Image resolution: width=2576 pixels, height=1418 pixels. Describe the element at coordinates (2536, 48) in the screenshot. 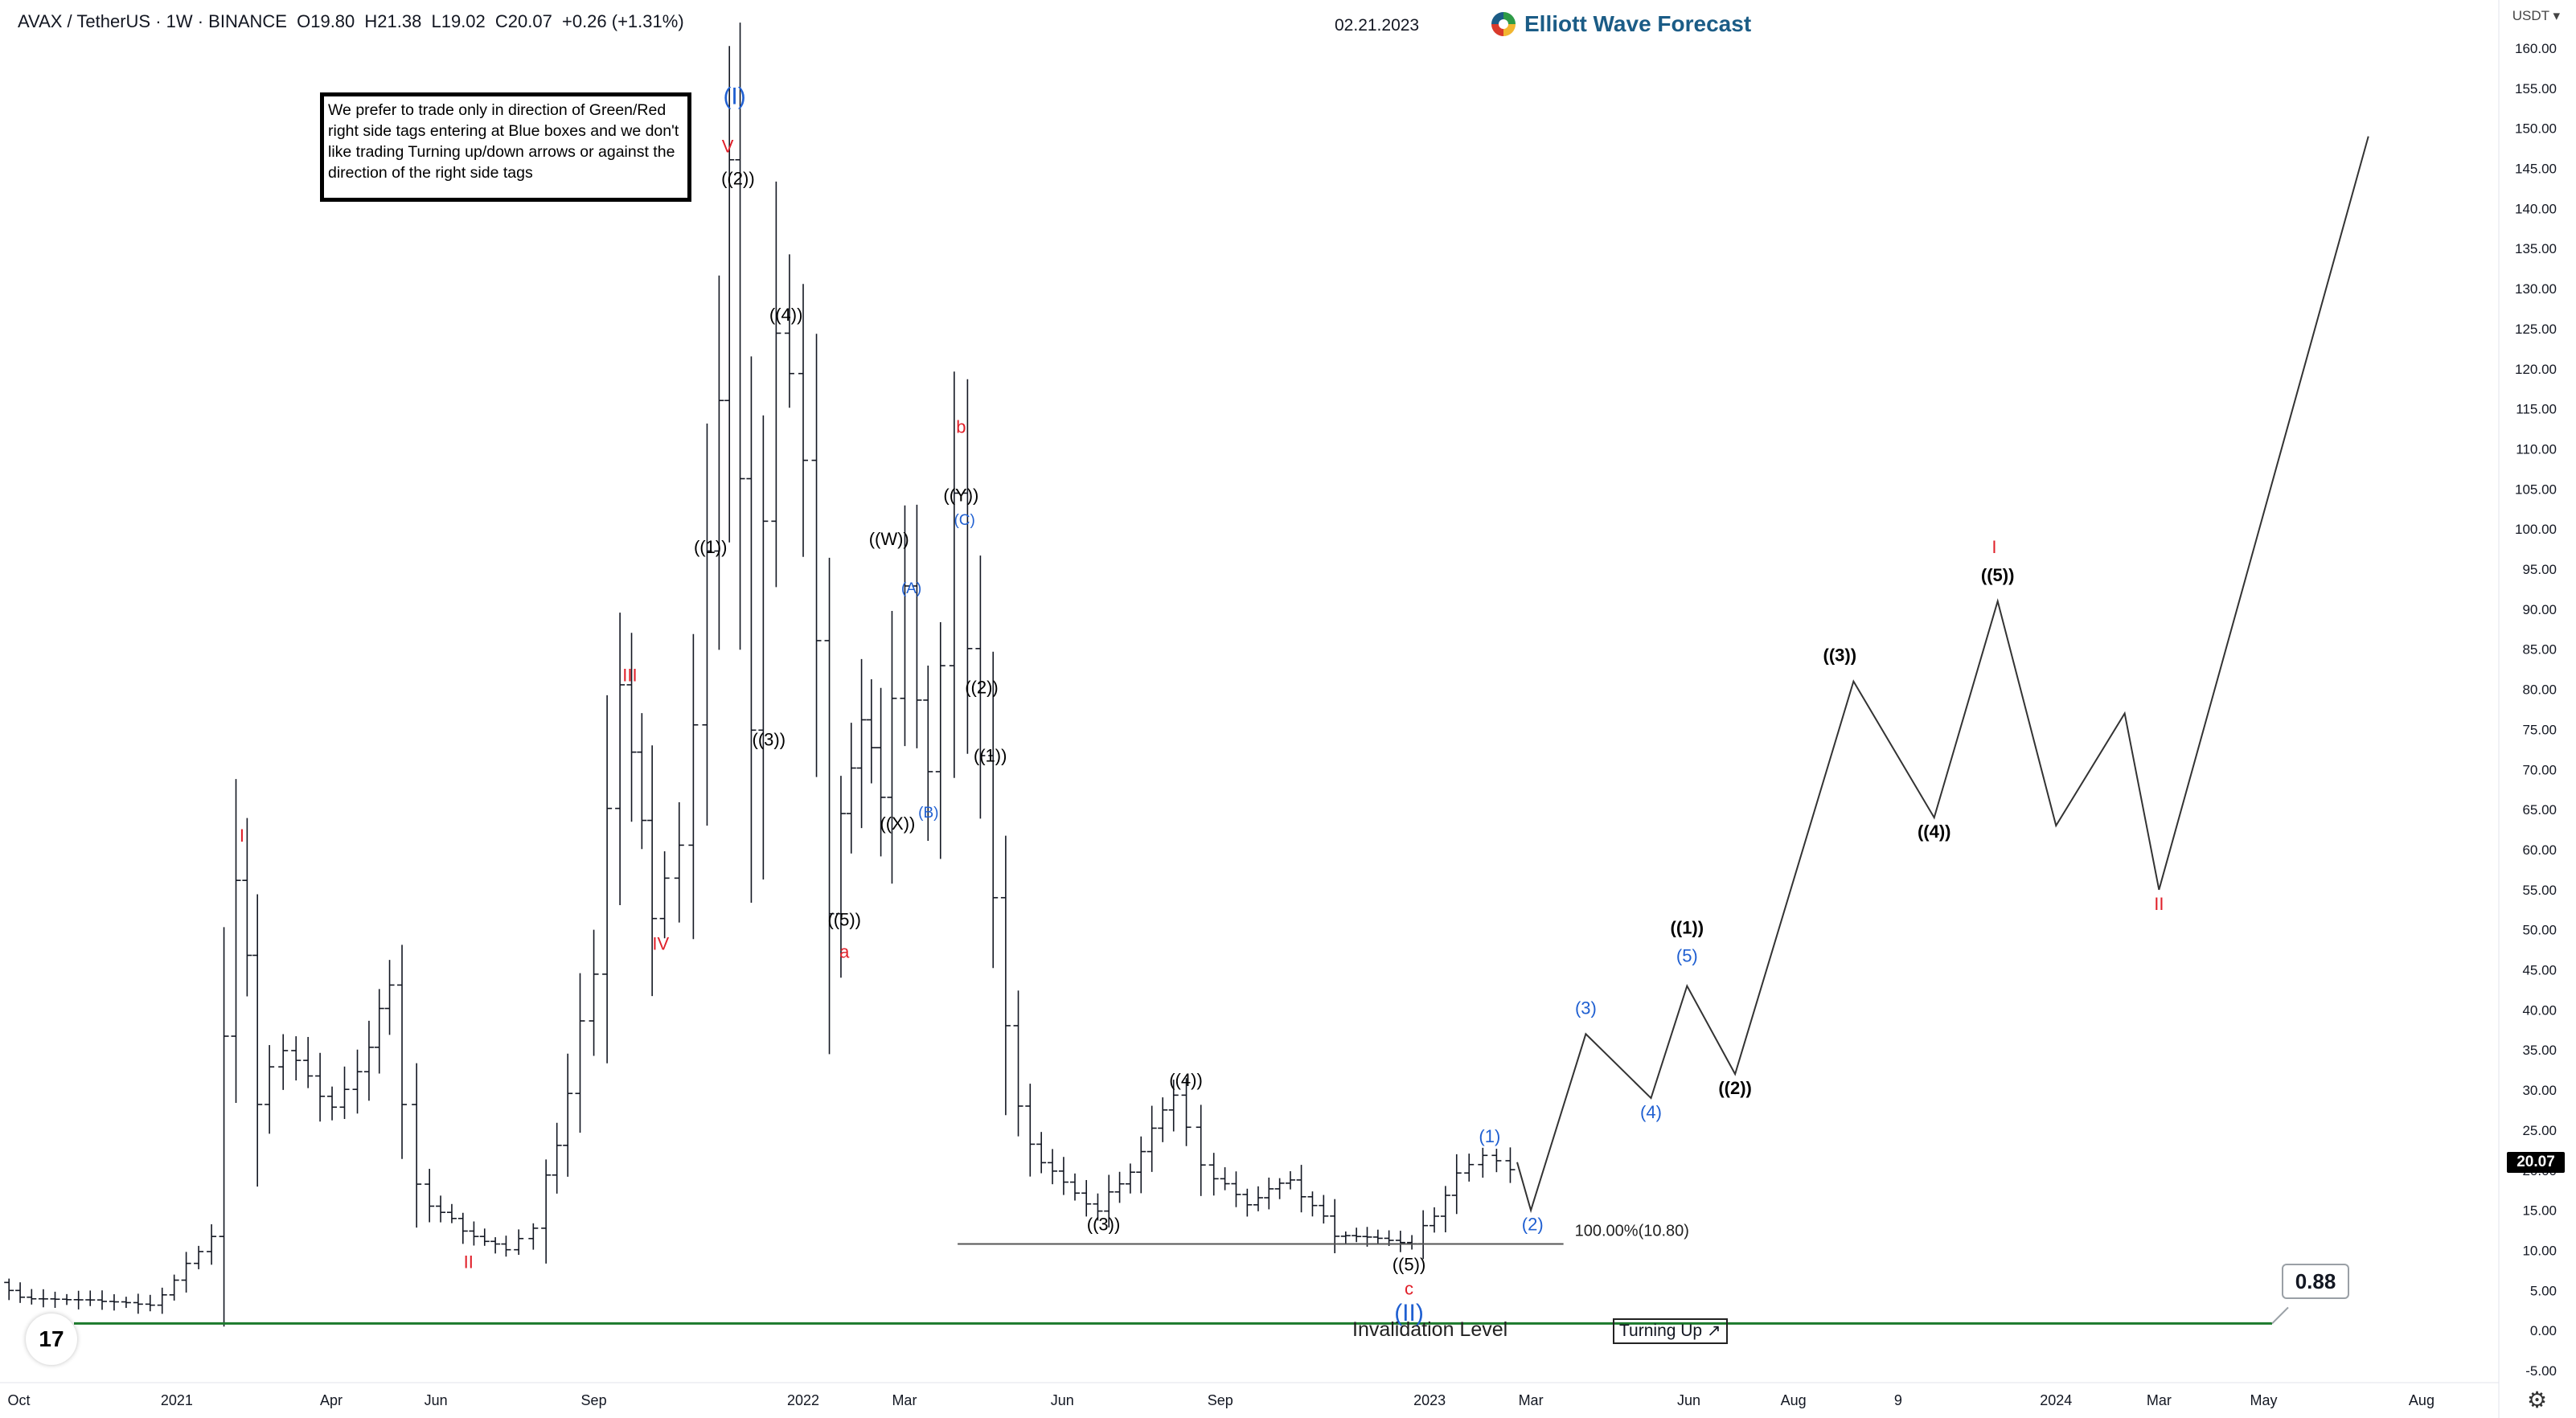

I see `y-tick-label: 160.00` at that location.